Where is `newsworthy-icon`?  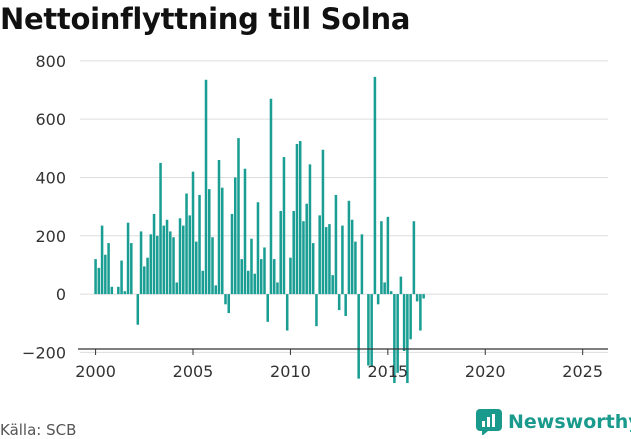
newsworthy-icon is located at coordinates (489, 422).